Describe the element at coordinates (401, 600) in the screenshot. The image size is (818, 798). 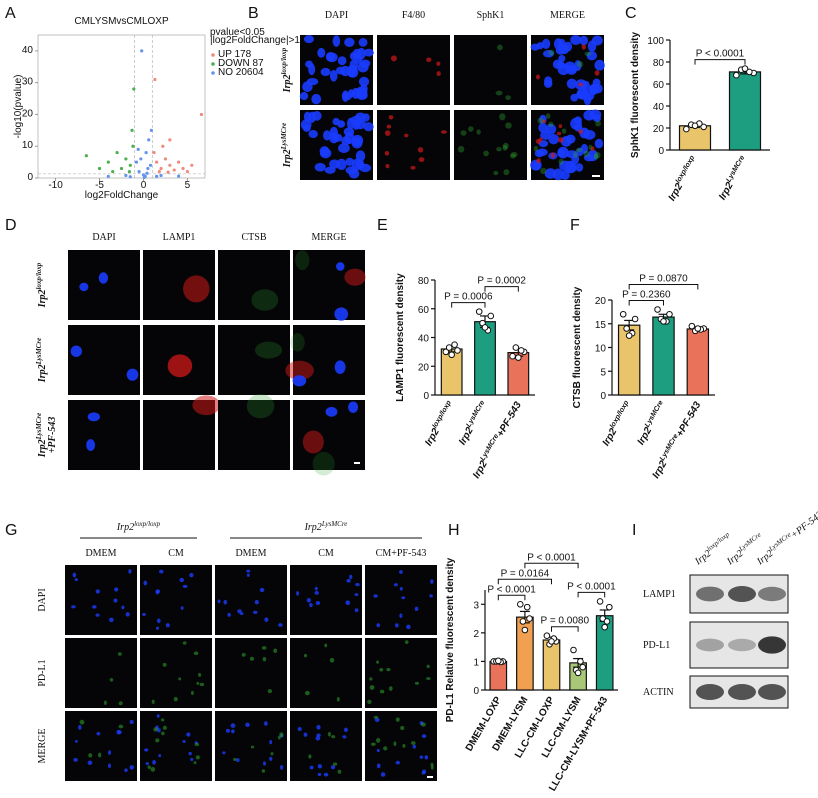
I see `micrograph` at that location.